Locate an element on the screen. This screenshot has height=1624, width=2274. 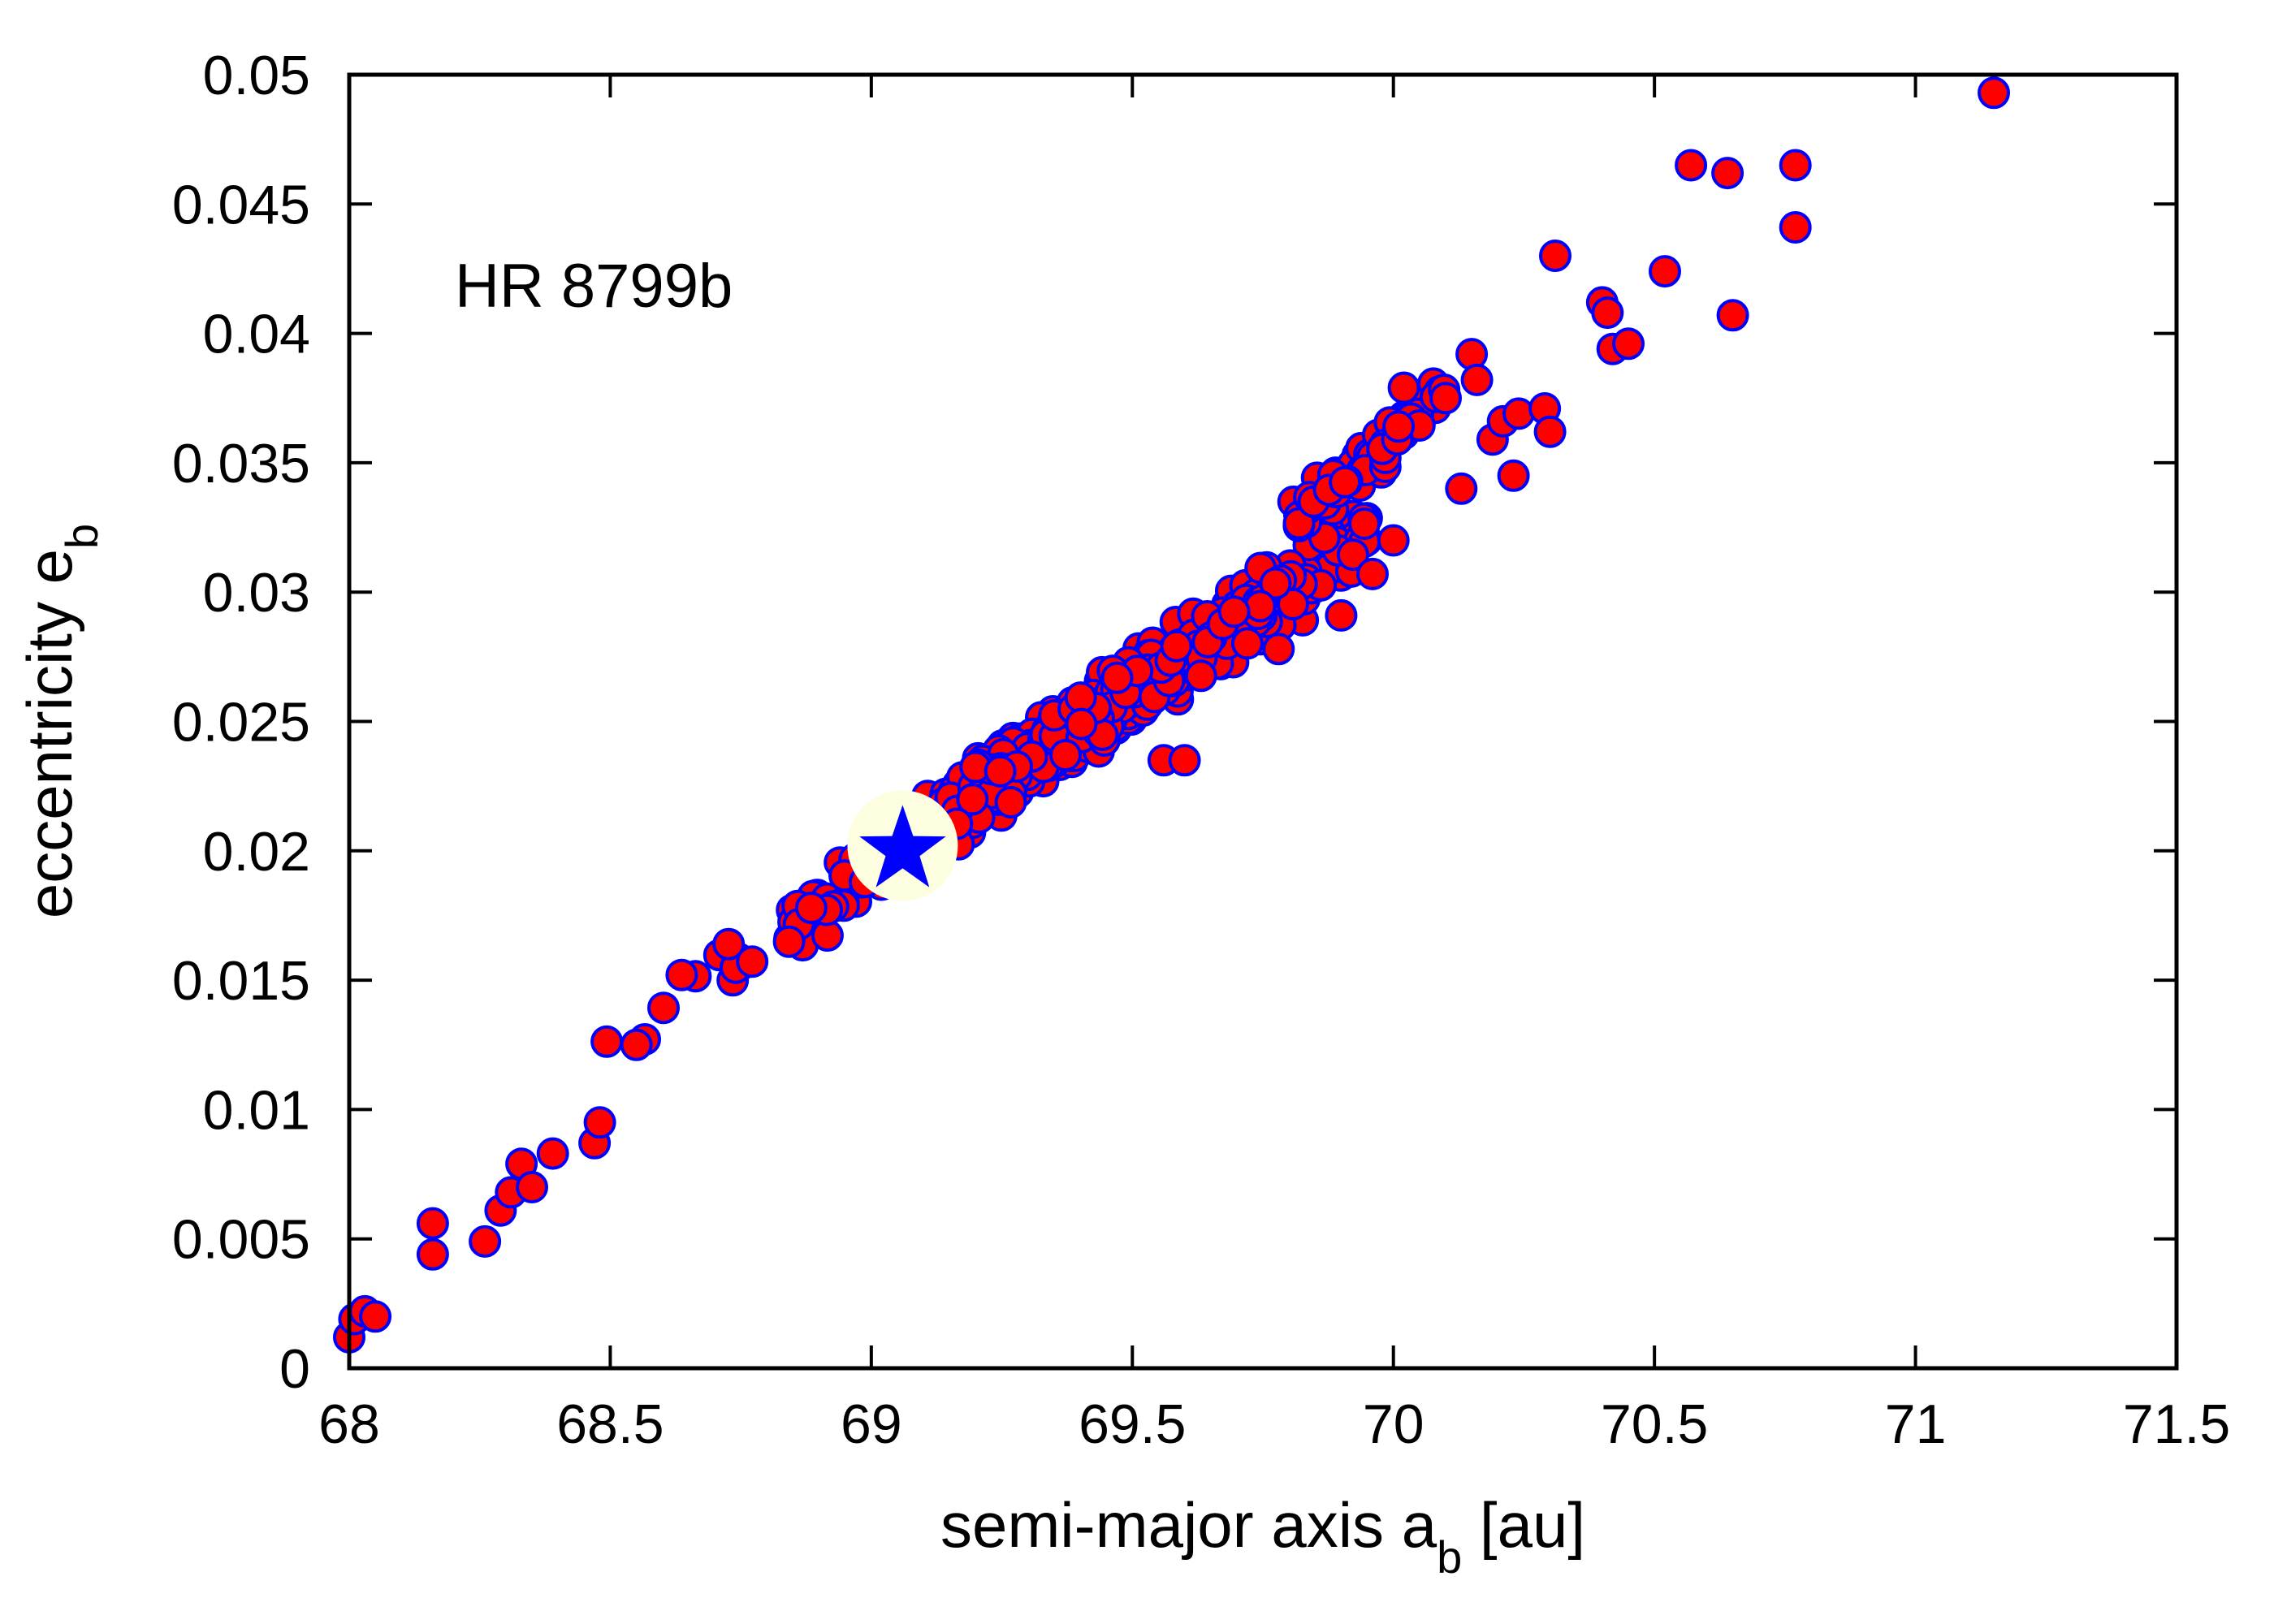
y-tick-label-6: 0.03 is located at coordinates (257, 593).